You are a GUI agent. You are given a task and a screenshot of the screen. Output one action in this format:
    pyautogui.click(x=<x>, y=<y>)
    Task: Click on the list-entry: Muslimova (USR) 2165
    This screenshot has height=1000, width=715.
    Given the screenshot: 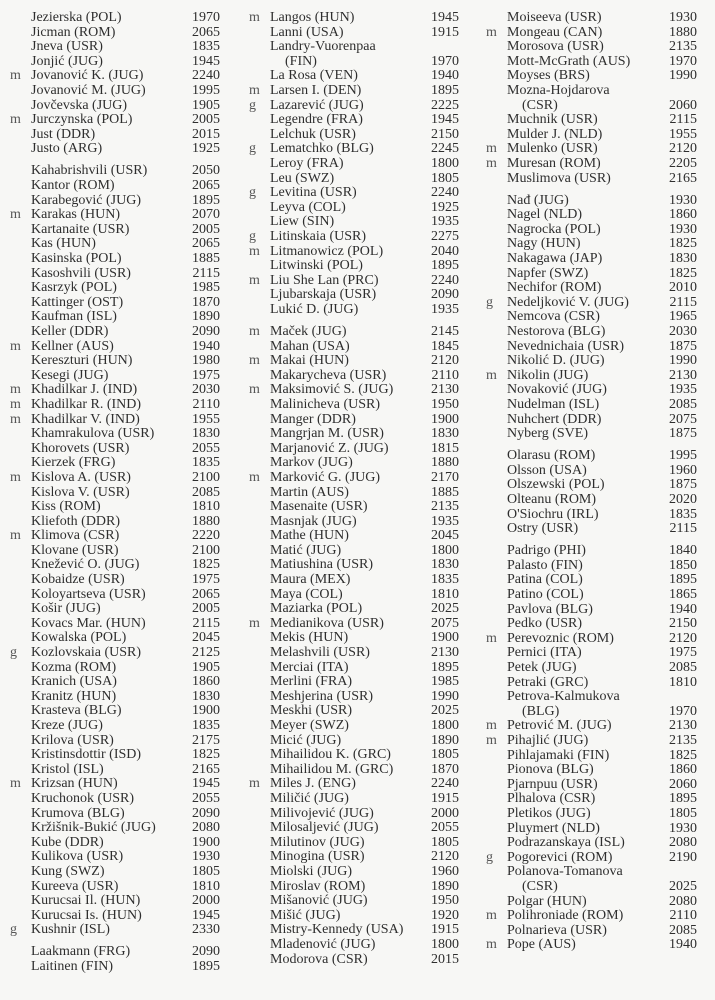 What is the action you would take?
    pyautogui.click(x=591, y=179)
    